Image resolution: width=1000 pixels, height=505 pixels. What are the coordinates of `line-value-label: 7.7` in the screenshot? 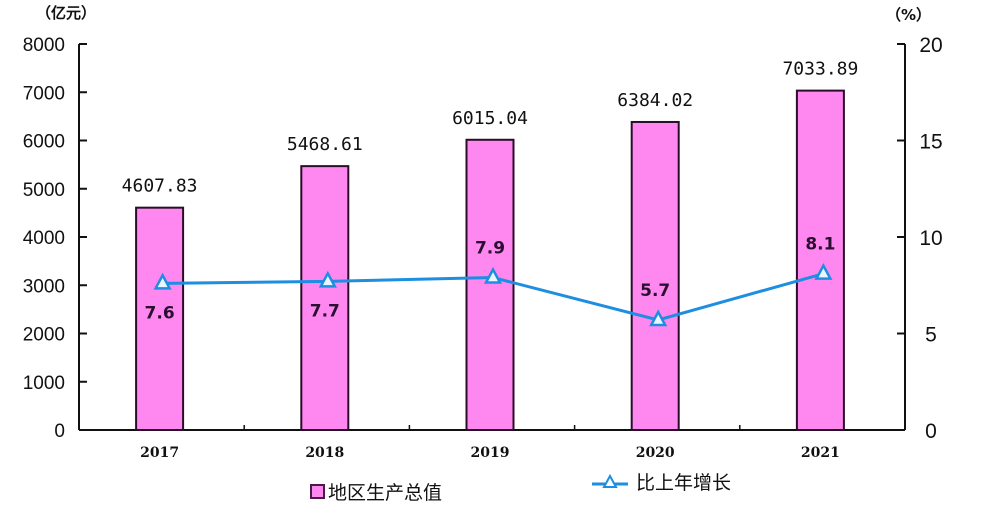 It's located at (325, 311).